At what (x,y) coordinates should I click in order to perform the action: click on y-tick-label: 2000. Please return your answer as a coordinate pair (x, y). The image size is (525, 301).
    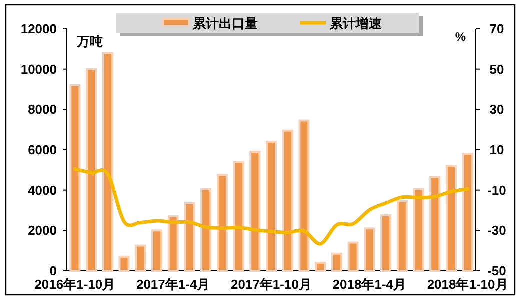
    Looking at the image, I should click on (42, 230).